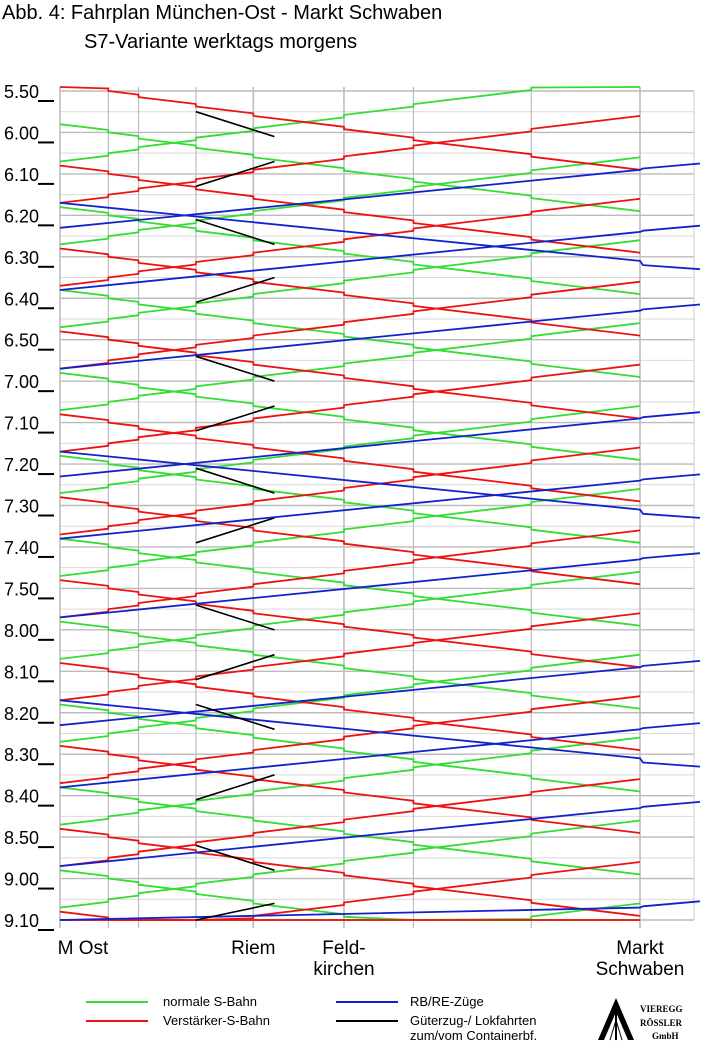 The image size is (706, 1046). What do you see at coordinates (343, 959) in the screenshot?
I see `station-label-feld: Feld-kirchen` at bounding box center [343, 959].